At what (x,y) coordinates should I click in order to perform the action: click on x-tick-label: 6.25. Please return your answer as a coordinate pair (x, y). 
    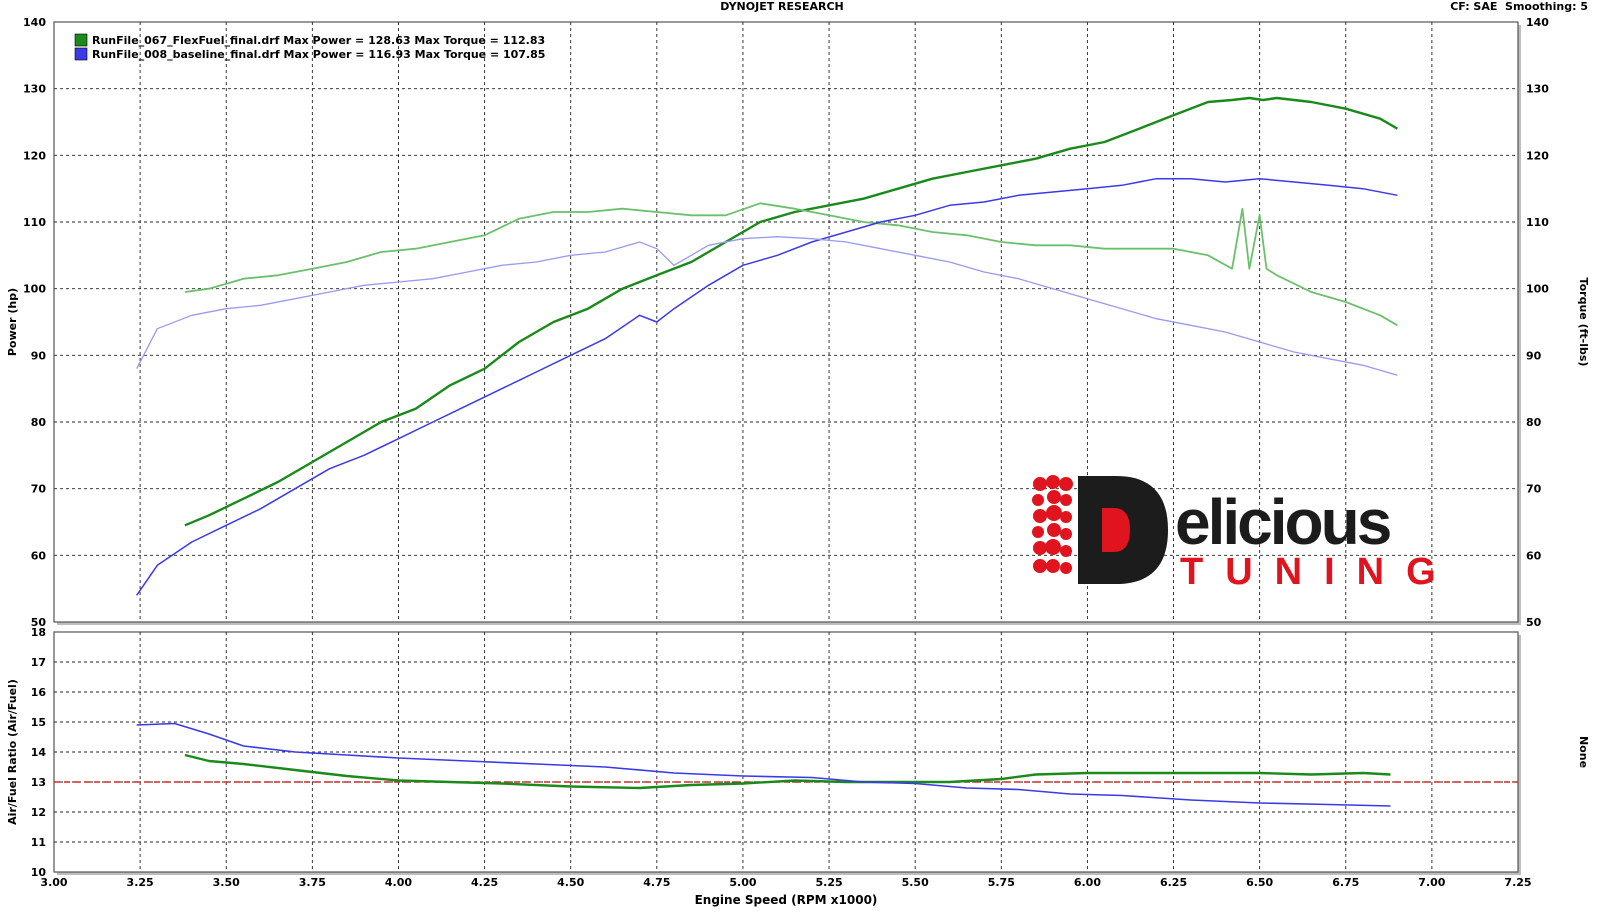
    Looking at the image, I should click on (1173, 882).